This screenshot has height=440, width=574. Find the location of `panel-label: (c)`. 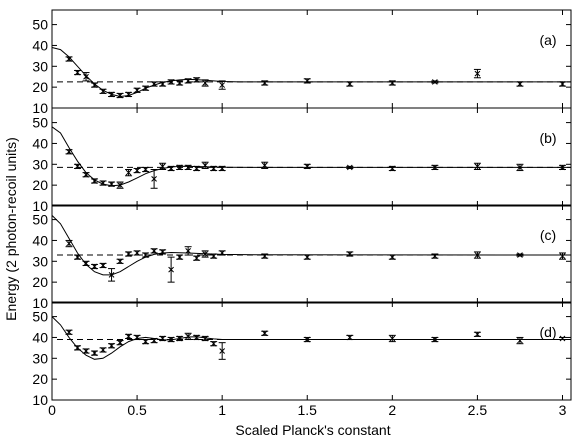

panel-label: (c) is located at coordinates (548, 235).